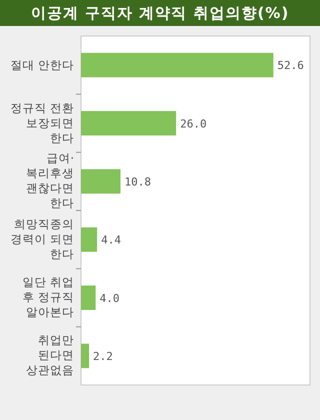 The width and height of the screenshot is (320, 420). What do you see at coordinates (290, 65) in the screenshot?
I see `data-label: 52.6` at bounding box center [290, 65].